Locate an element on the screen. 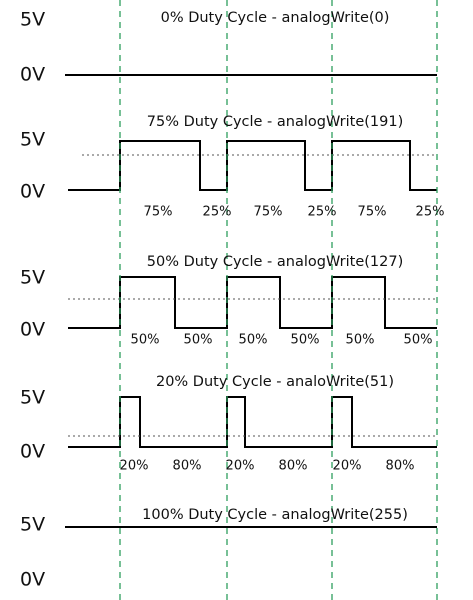  panel-title: 0% Duty Cycle - analogWrite(0) is located at coordinates (275, 18).